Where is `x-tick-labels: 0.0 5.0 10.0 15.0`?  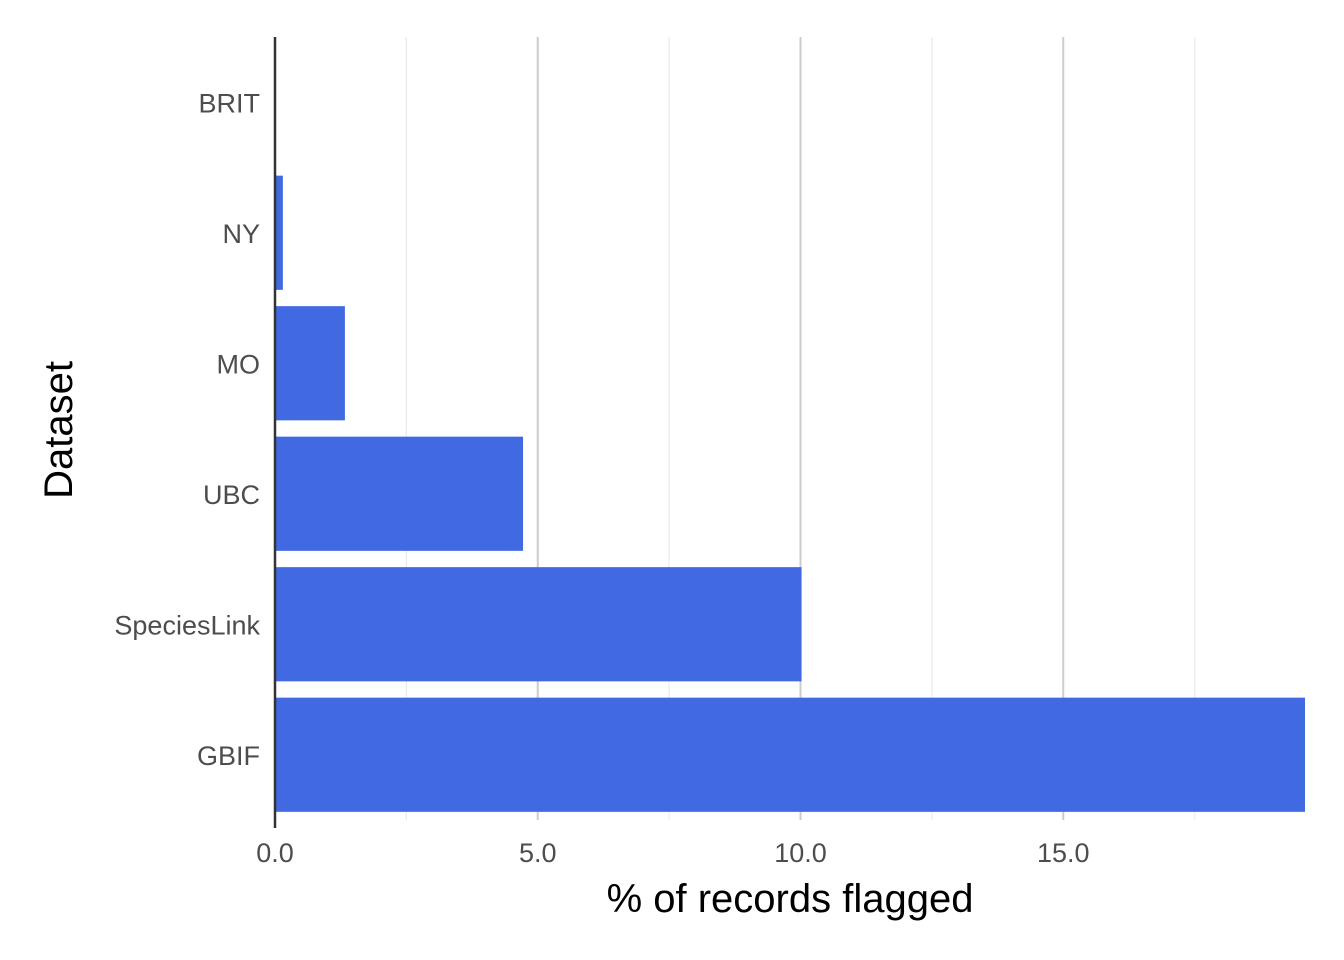
x-tick-labels: 0.0 5.0 10.0 15.0 is located at coordinates (672, 853).